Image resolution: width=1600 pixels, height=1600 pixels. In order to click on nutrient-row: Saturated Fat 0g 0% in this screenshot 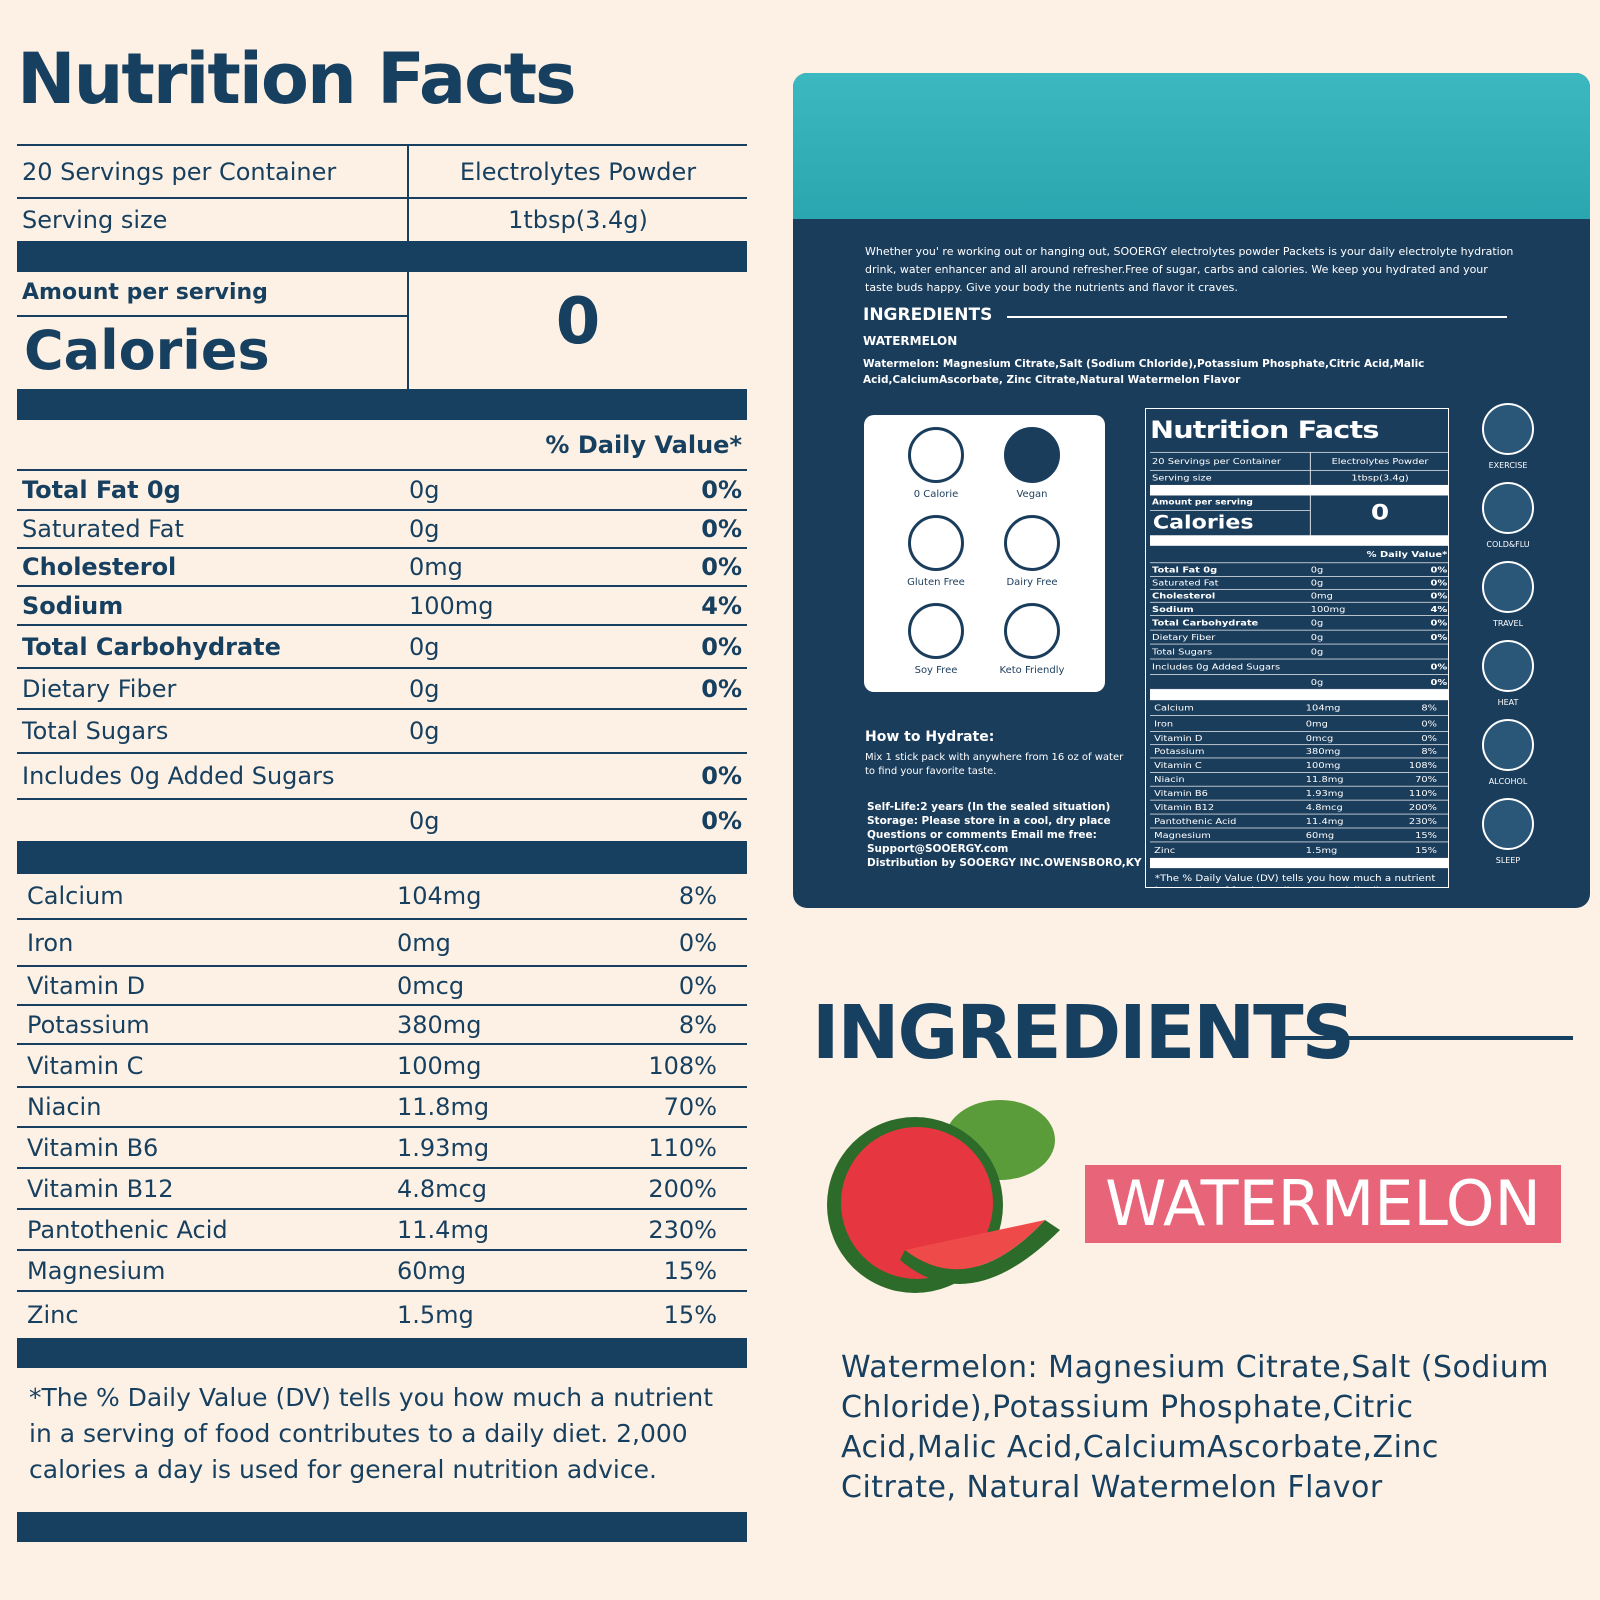, I will do `click(1299, 583)`.